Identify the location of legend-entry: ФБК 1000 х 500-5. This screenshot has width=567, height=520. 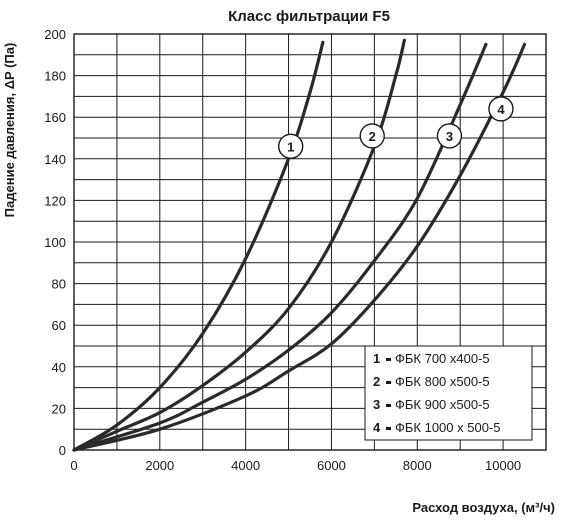
(448, 427).